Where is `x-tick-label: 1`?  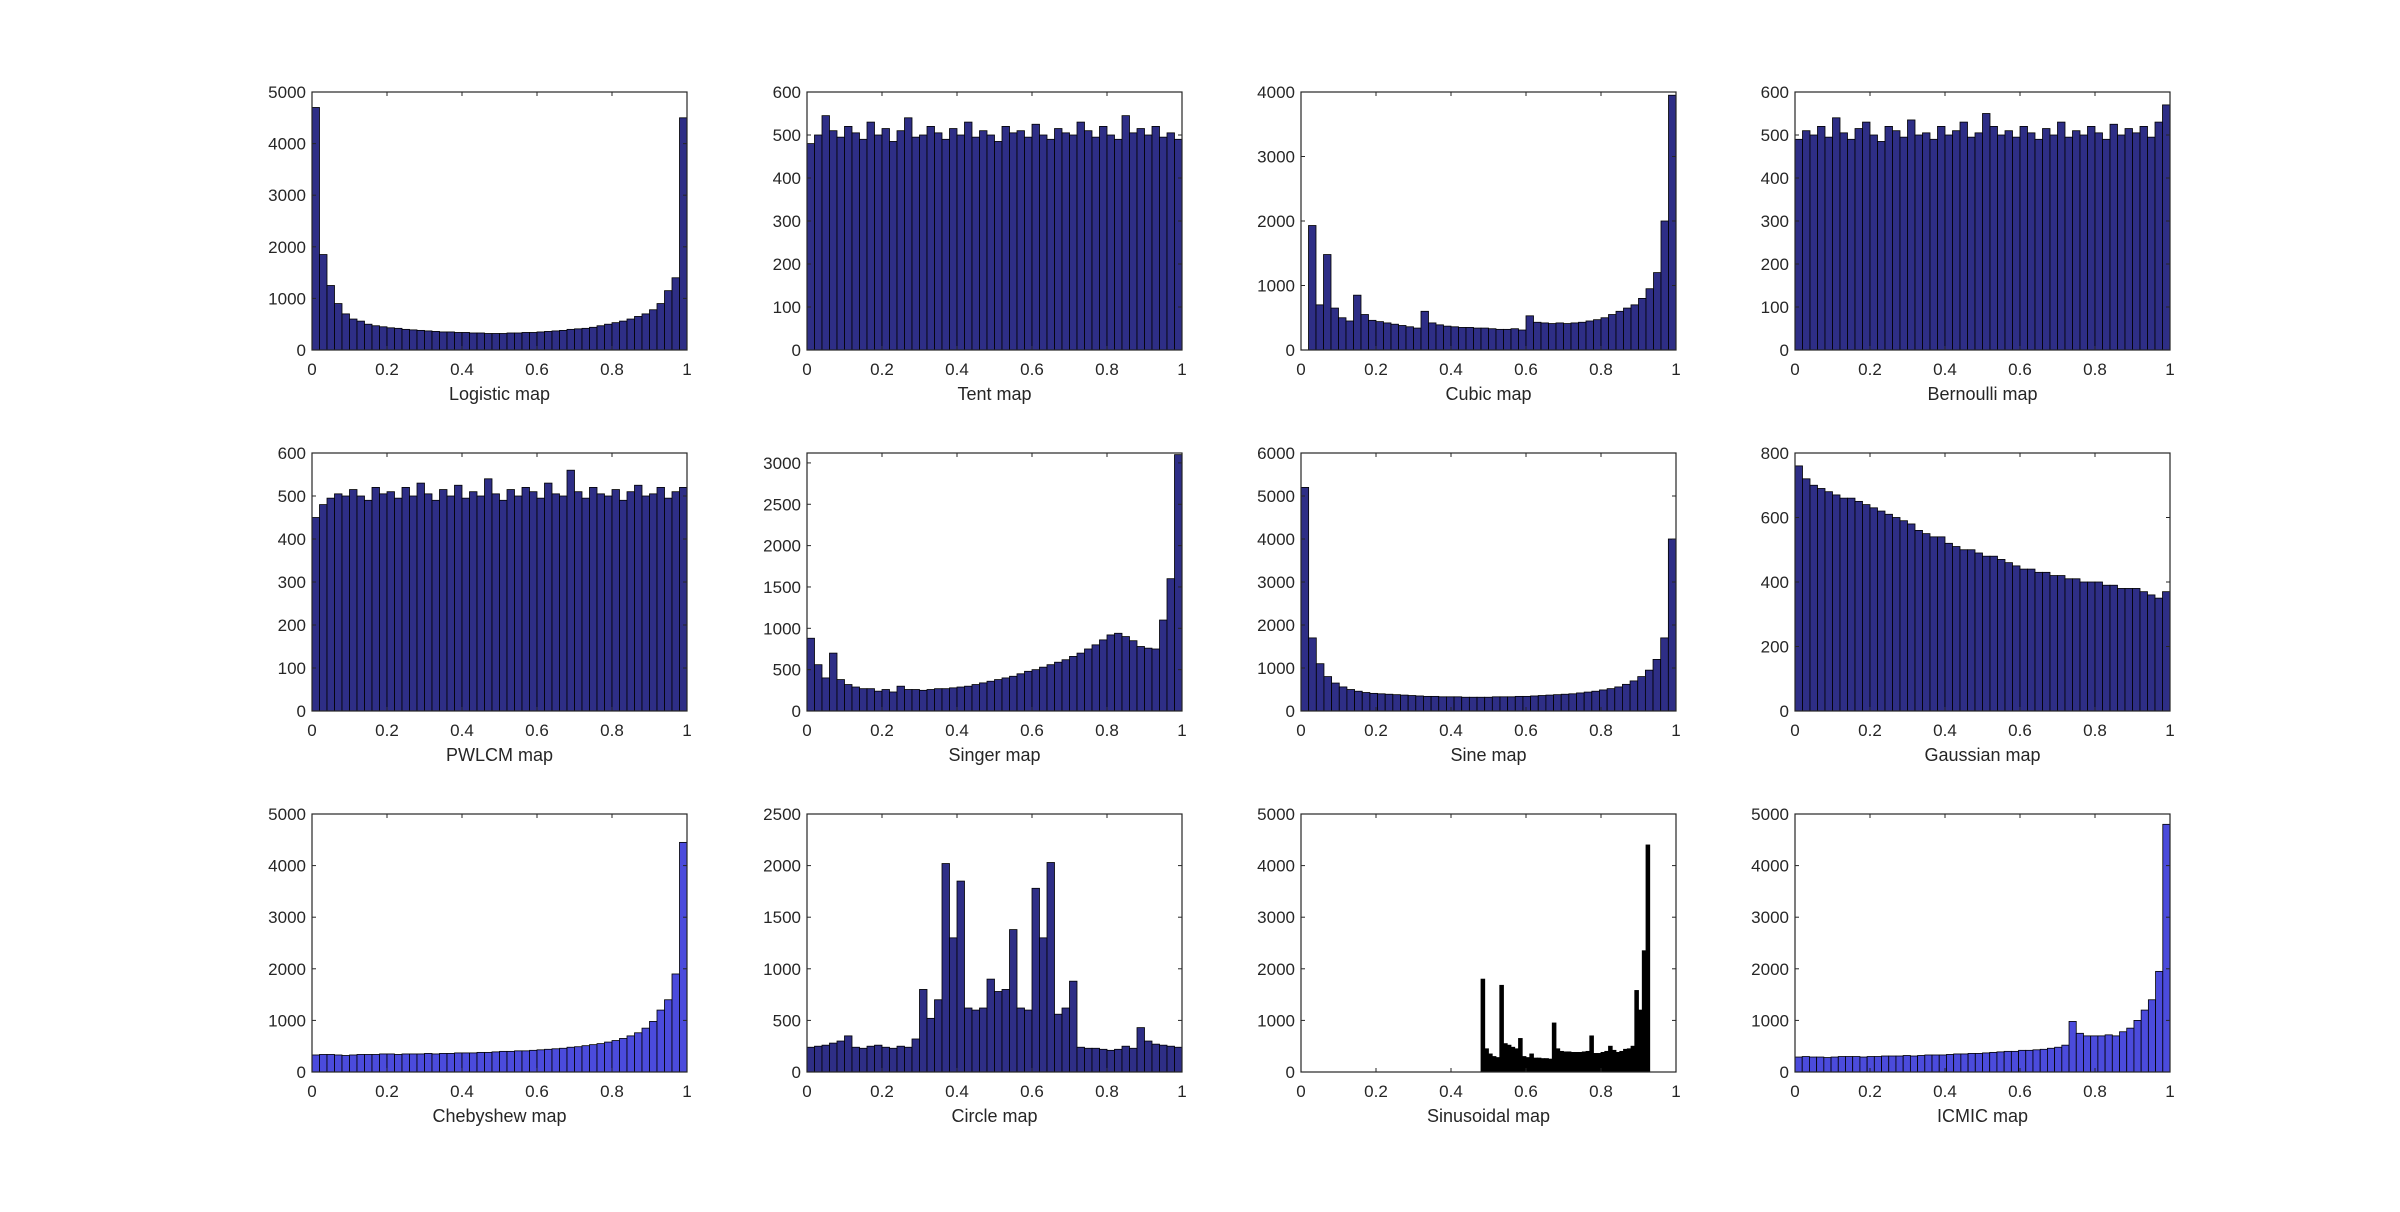
x-tick-label: 1 is located at coordinates (1181, 369).